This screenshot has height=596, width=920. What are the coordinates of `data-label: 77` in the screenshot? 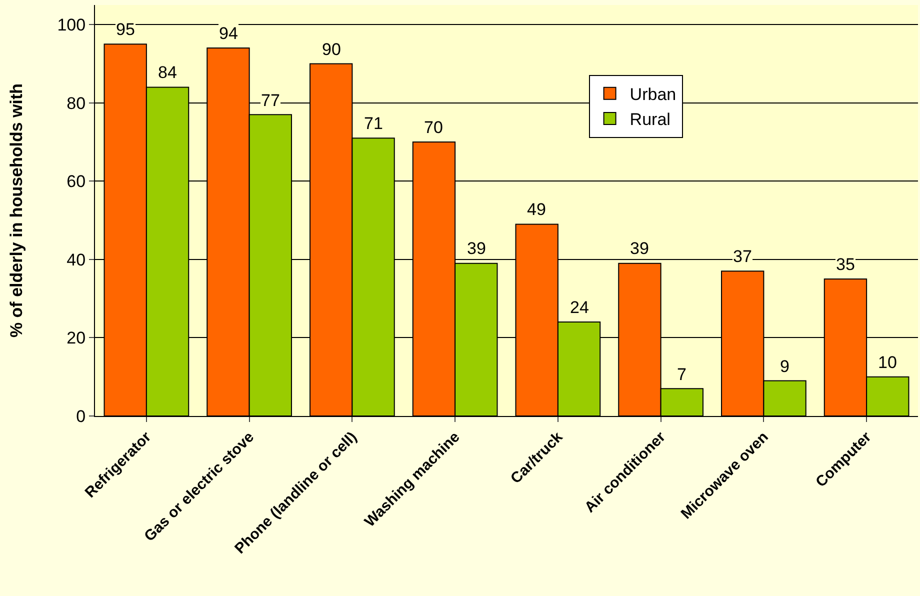 It's located at (270, 100).